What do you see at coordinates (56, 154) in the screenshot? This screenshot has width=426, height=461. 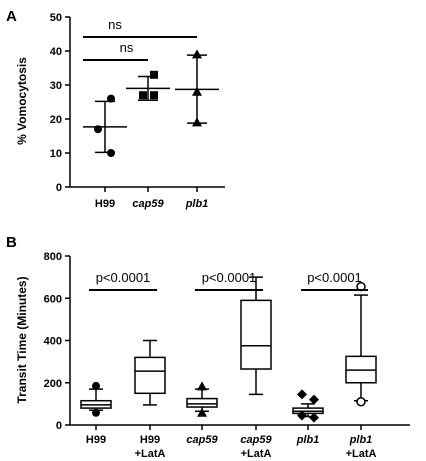 I see `panel-a-y-tick-label: 10` at bounding box center [56, 154].